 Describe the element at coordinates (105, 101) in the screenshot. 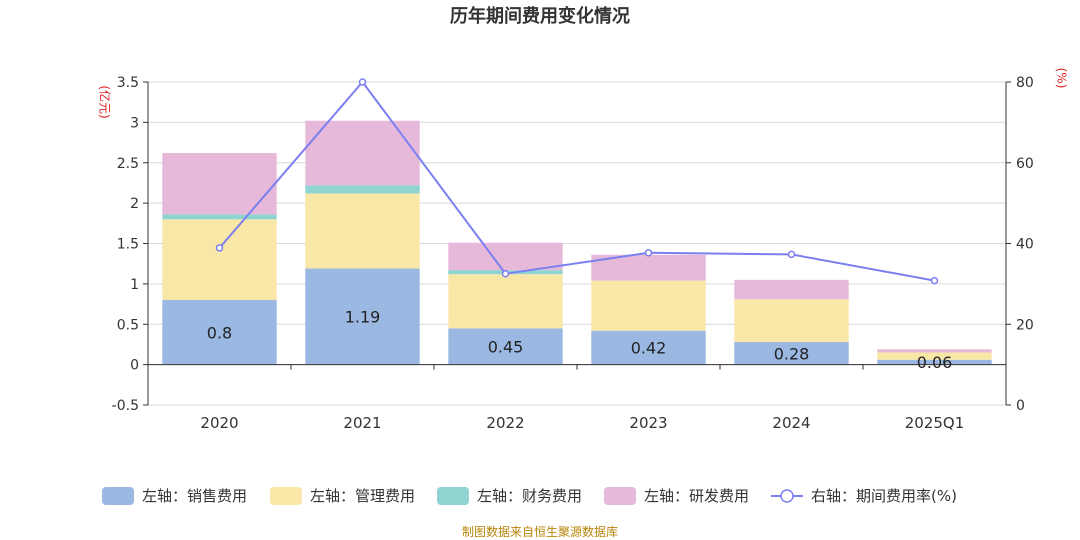

I see `left-axis-unit: (亿元)` at that location.